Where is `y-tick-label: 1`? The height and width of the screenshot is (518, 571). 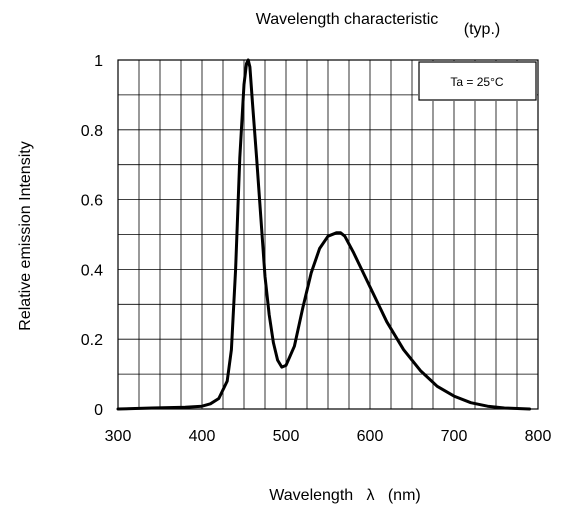
y-tick-label: 1 is located at coordinates (98, 61).